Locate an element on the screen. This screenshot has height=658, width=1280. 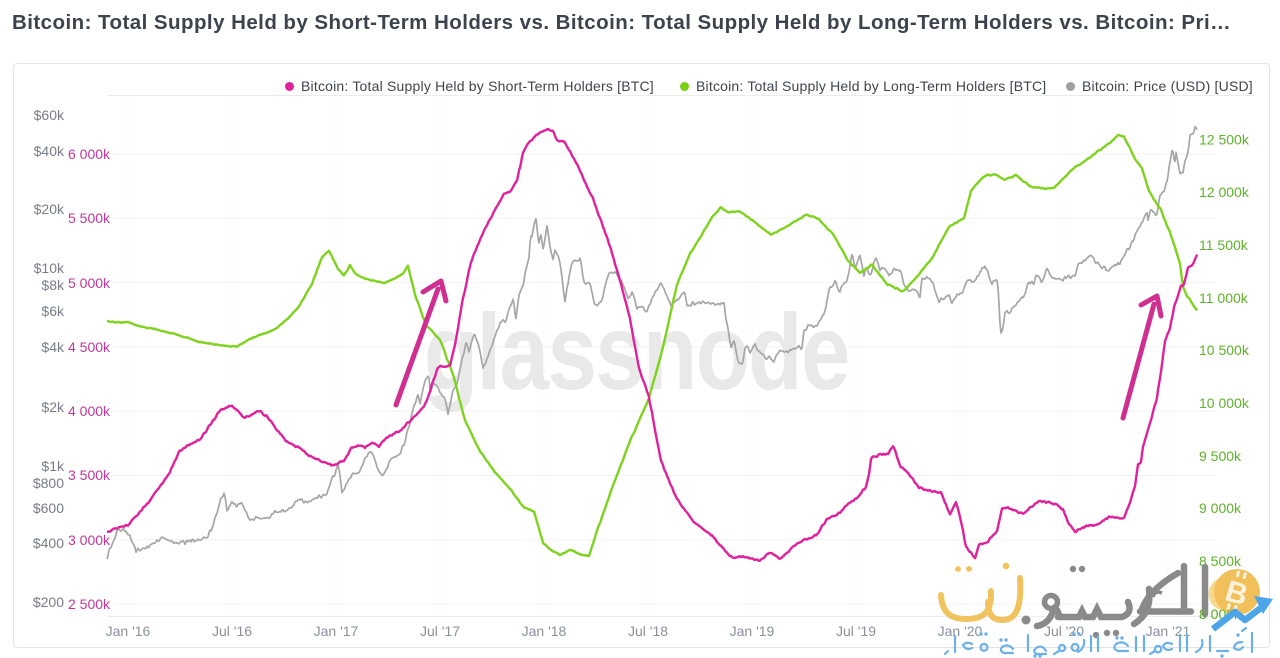
svg-text: Jan '21 is located at coordinates (1168, 631).